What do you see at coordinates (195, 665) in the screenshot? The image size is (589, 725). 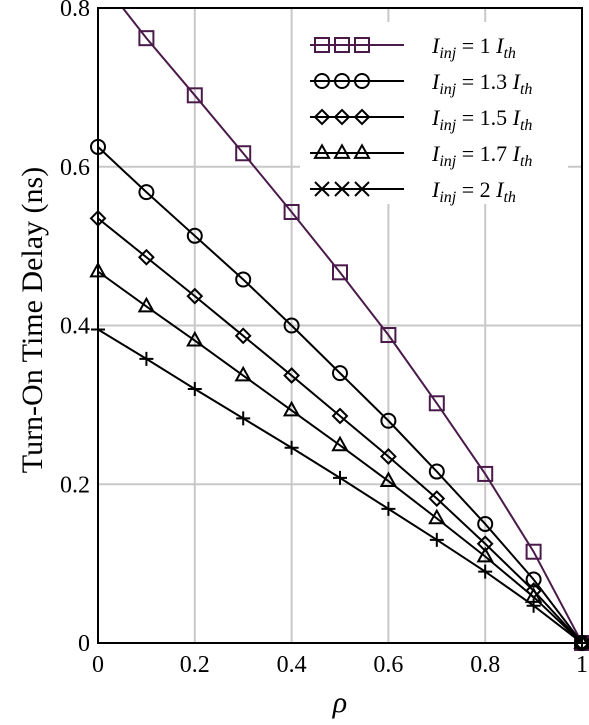 I see `x-tick-label: 0.2` at bounding box center [195, 665].